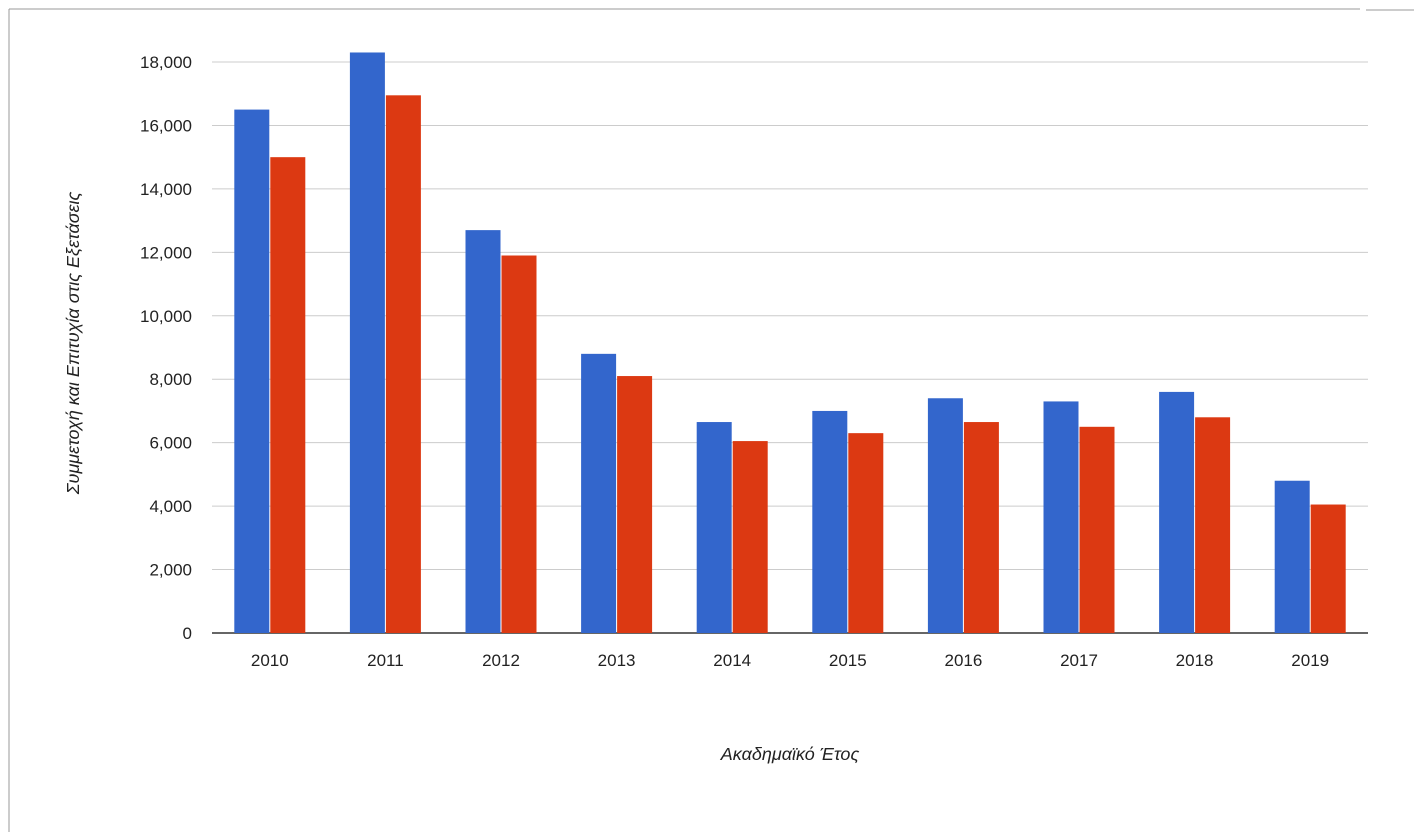  I want to click on y-tick-label: 2,000, so click(170, 570).